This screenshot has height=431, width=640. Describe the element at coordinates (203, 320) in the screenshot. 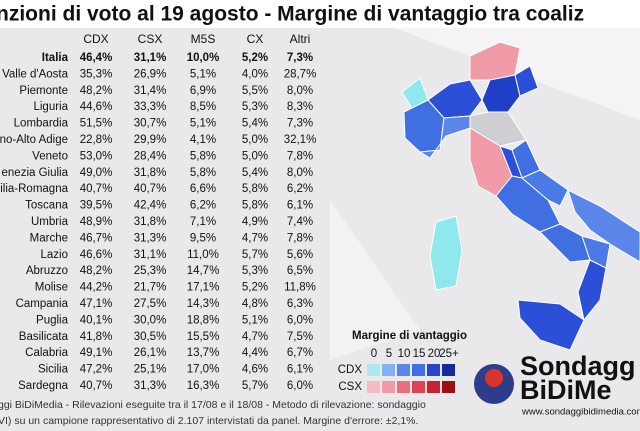

I see `cell: 18,8%` at that location.